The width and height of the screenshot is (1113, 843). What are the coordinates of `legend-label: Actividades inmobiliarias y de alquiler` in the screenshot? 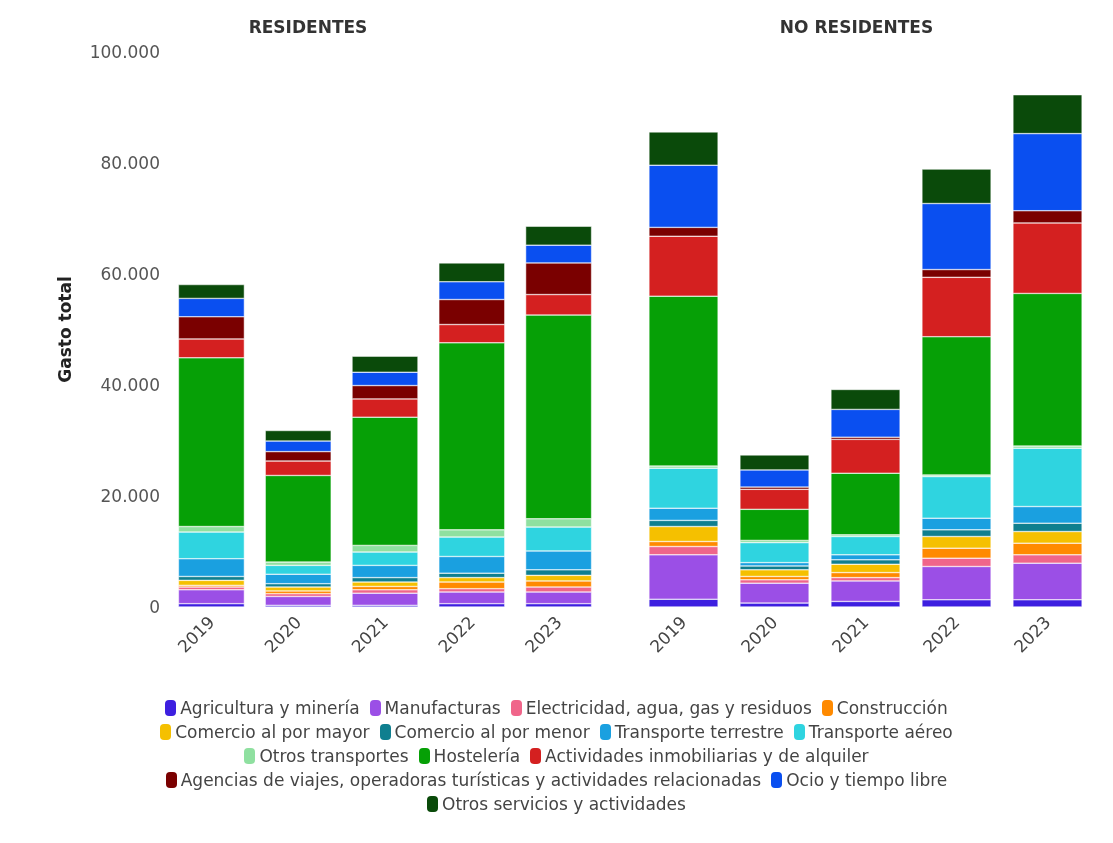 It's located at (707, 756).